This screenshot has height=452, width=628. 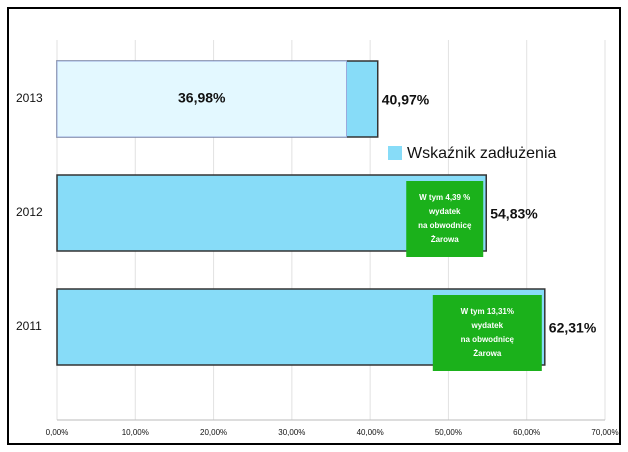 What do you see at coordinates (135, 432) in the screenshot?
I see `x-tick-label: 10,00%` at bounding box center [135, 432].